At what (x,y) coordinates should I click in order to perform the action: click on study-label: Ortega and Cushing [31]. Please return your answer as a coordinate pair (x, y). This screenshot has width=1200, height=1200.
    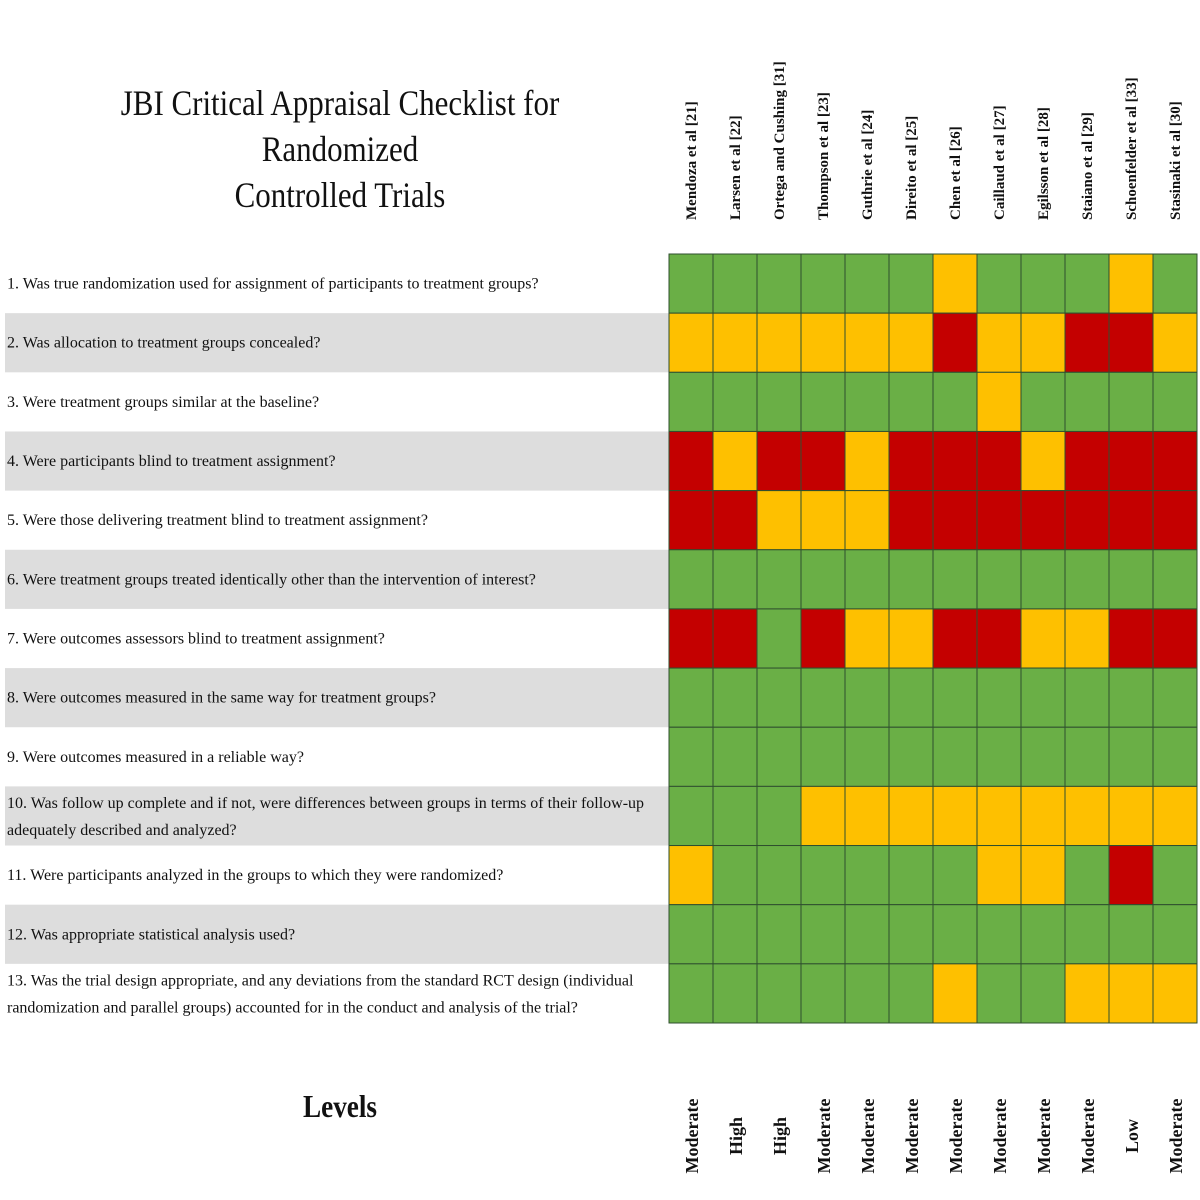
    Looking at the image, I should click on (780, 140).